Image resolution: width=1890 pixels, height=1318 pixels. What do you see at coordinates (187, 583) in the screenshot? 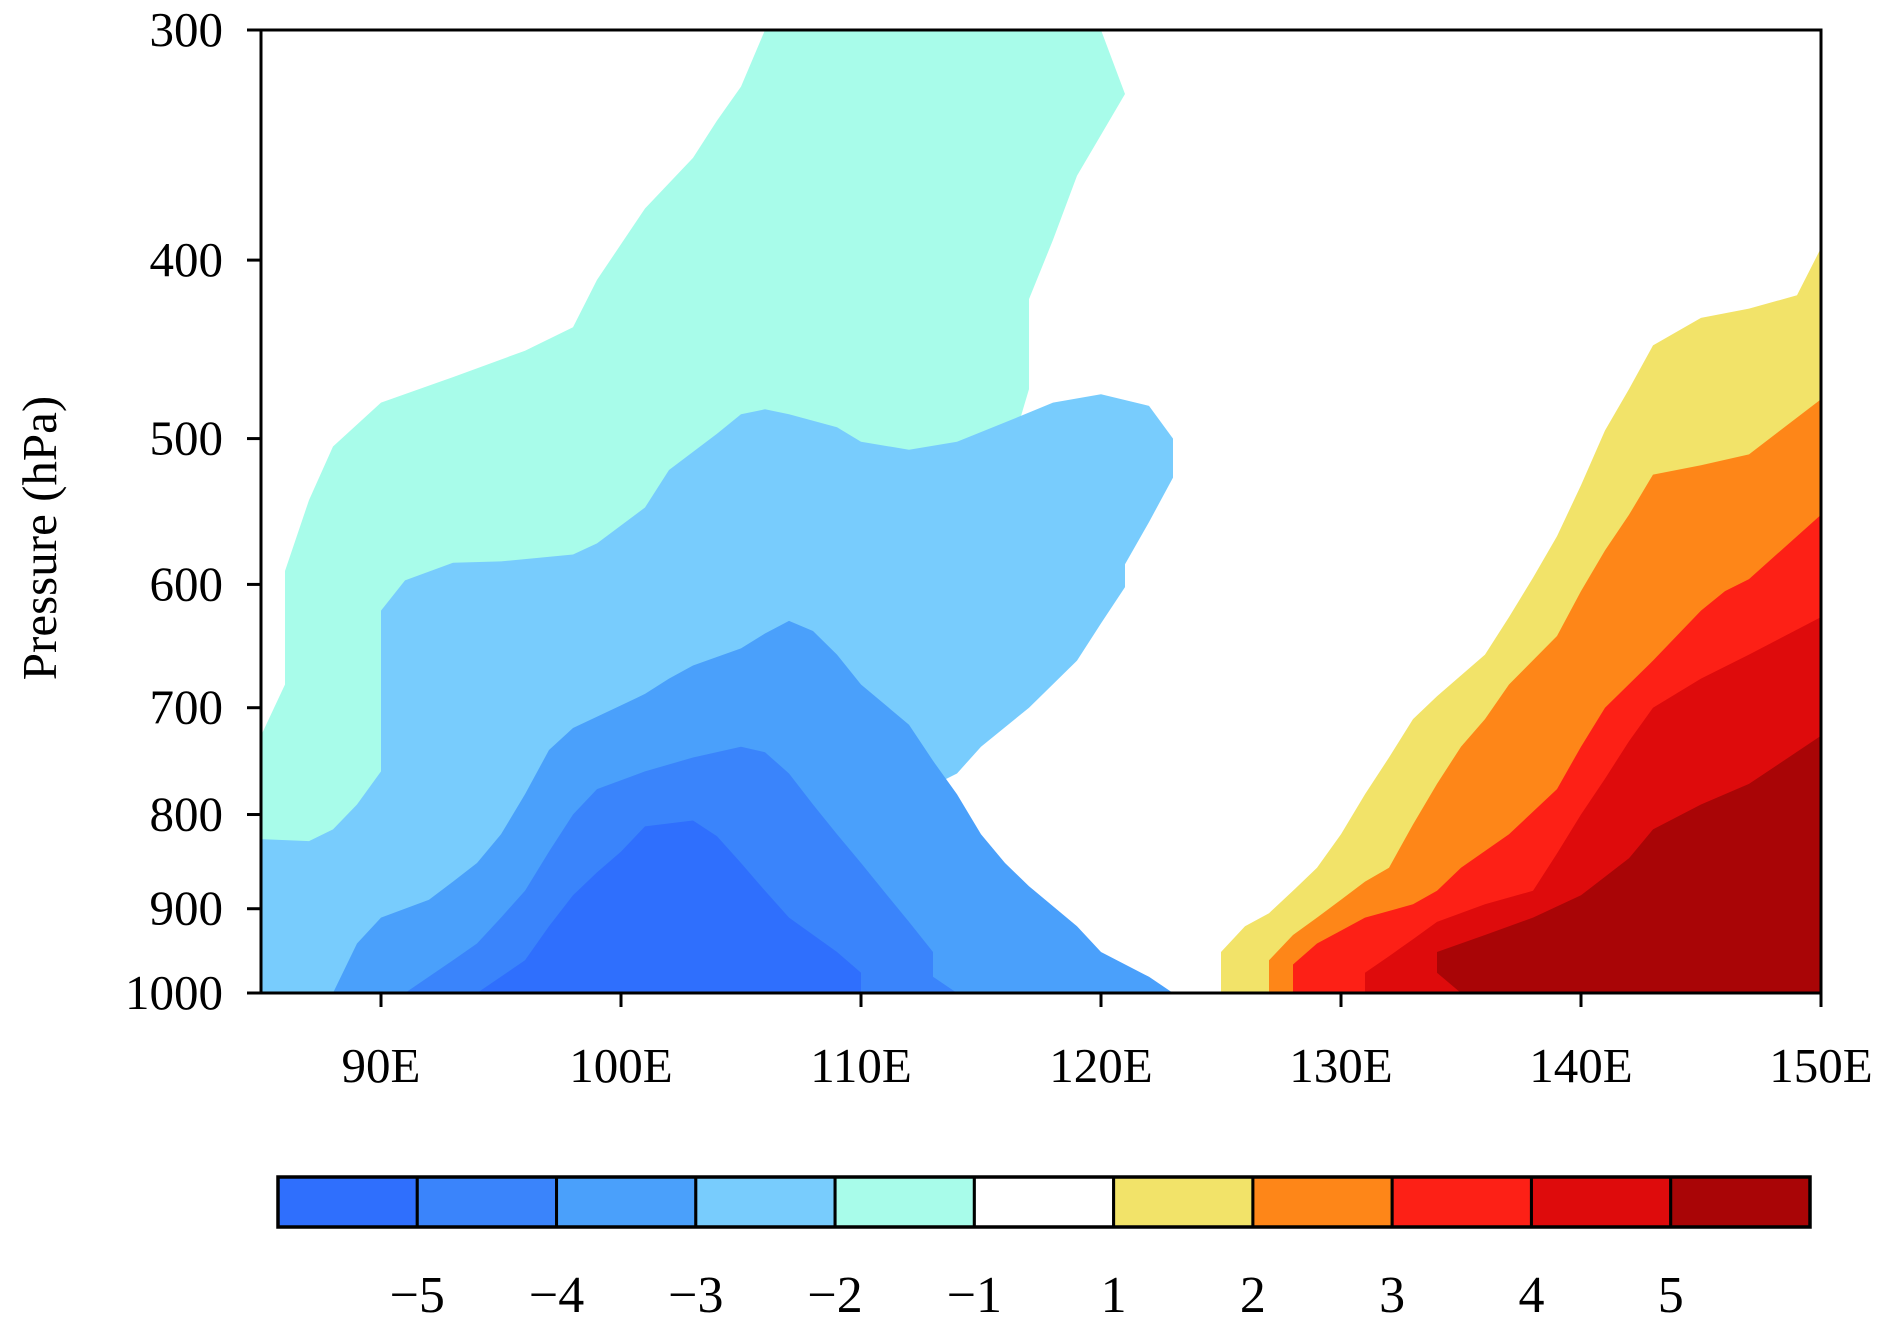
I see `y-tick-label: 600` at bounding box center [187, 583].